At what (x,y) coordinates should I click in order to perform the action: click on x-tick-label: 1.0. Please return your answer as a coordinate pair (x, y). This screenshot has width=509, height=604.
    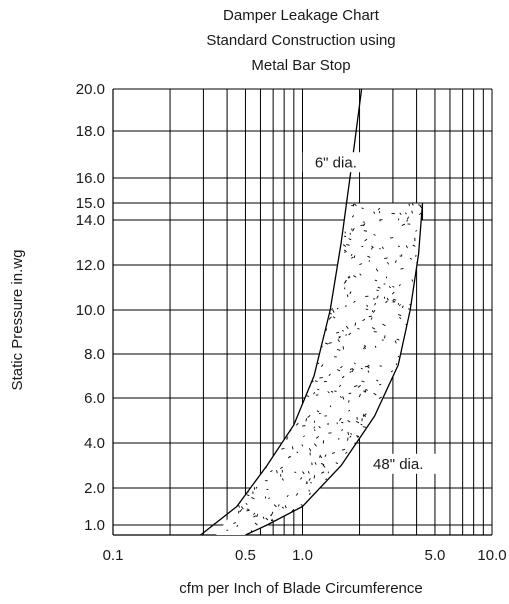
    Looking at the image, I should click on (302, 555).